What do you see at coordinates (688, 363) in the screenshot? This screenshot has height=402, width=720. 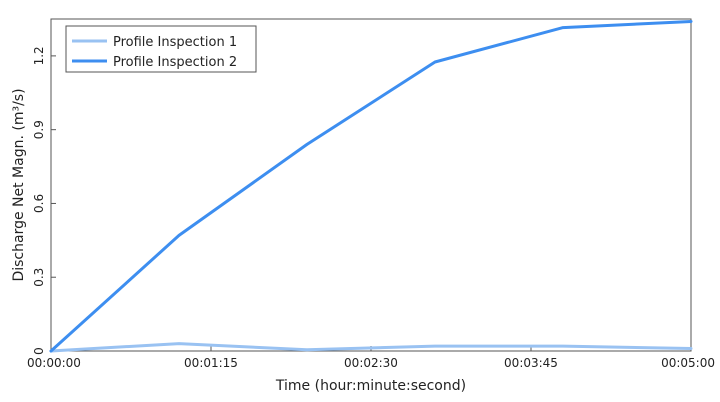 I see `x-tick-label: 00:05:00` at bounding box center [688, 363].